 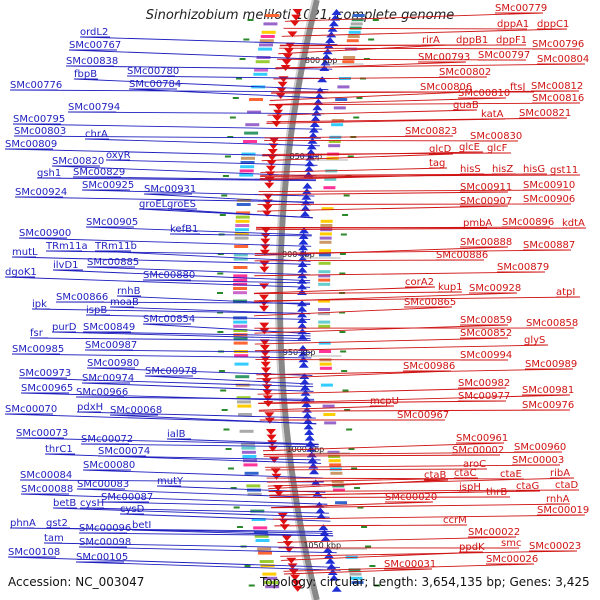 What do you see at coordinates (446, 87) in the screenshot?
I see `gene-label-reverse: SMc00806` at bounding box center [446, 87].